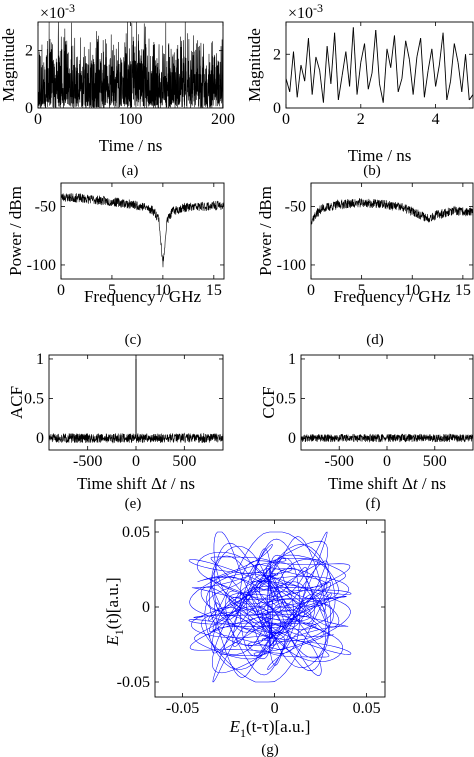  I want to click on f-ytick-label: 0, so click(292, 438).